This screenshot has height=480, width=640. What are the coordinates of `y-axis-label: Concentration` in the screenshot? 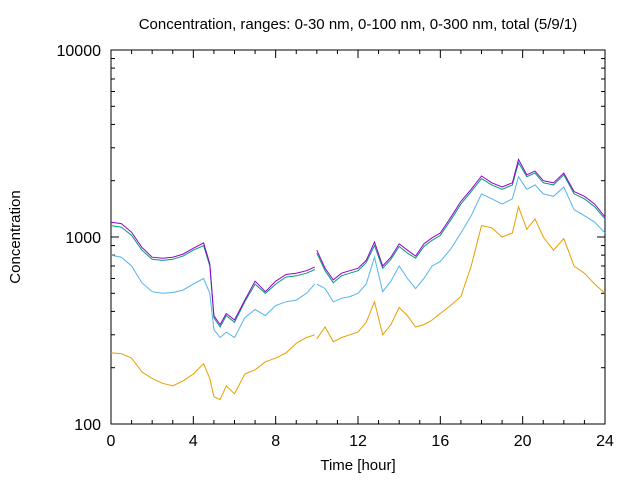 It's located at (15, 236).